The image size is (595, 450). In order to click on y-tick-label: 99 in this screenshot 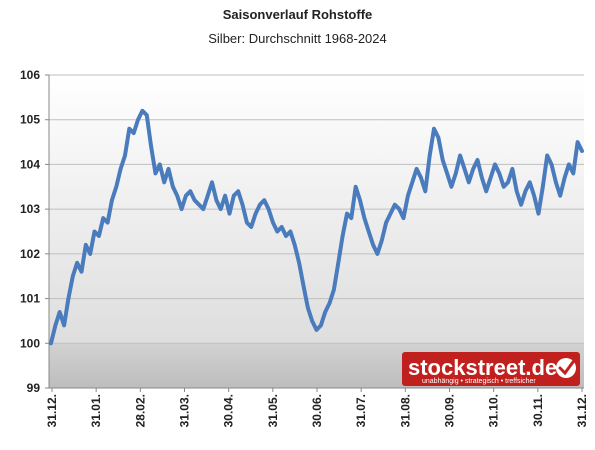, I will do `click(34, 388)`.